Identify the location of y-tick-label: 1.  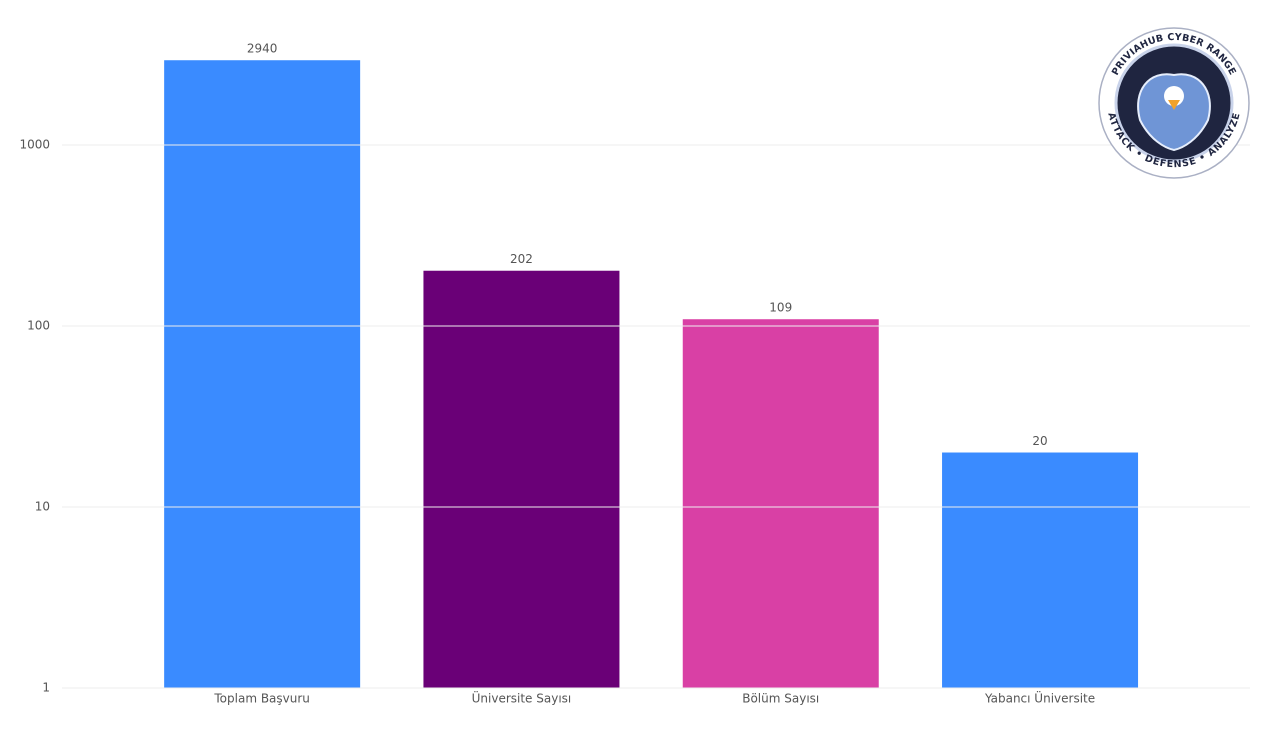
(46, 688).